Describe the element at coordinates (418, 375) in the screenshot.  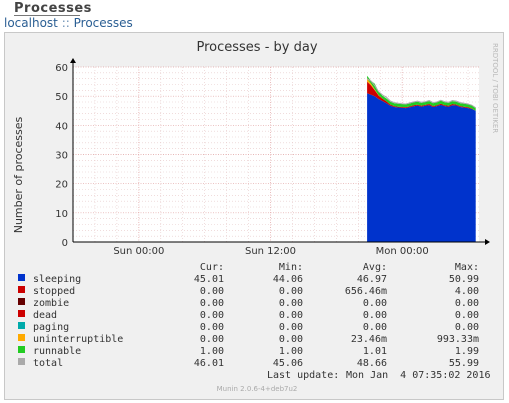
I see `last-update-value: Mon Jan 4 07:35:02 2016` at that location.